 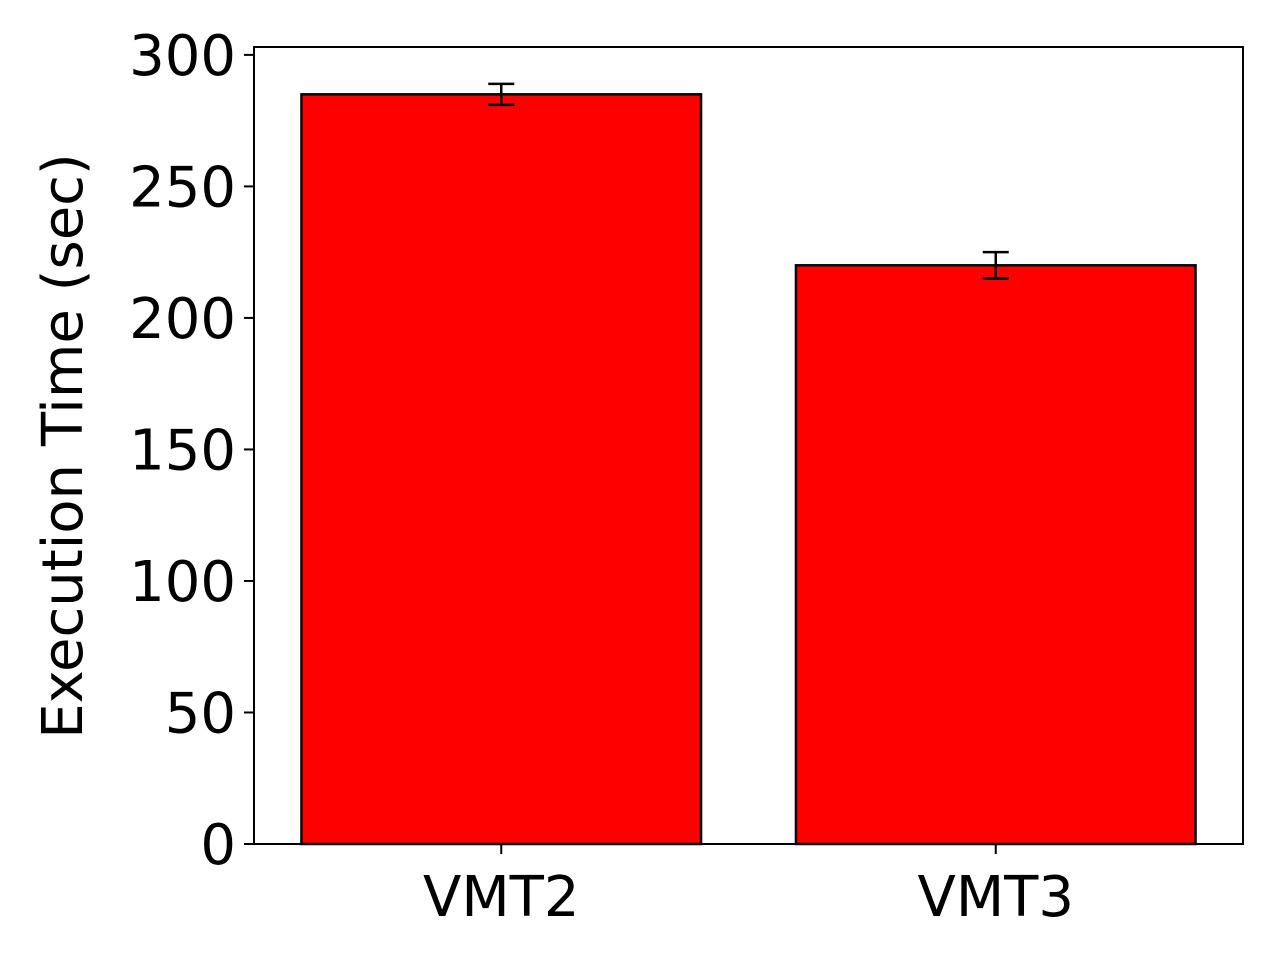 What do you see at coordinates (182, 450) in the screenshot?
I see `y-tick-label-150: 150` at bounding box center [182, 450].